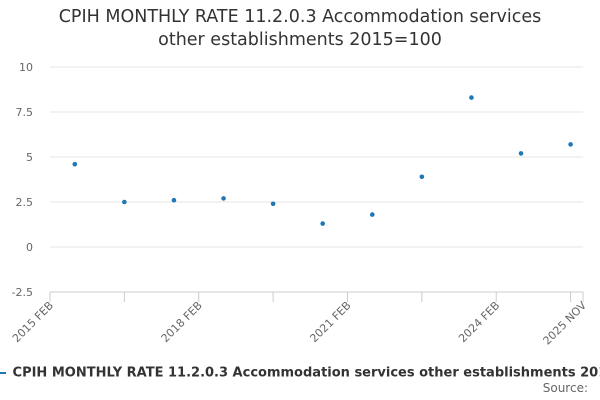 This screenshot has height=400, width=600. What do you see at coordinates (25, 112) in the screenshot?
I see `y-tick-label: 7.5` at bounding box center [25, 112].